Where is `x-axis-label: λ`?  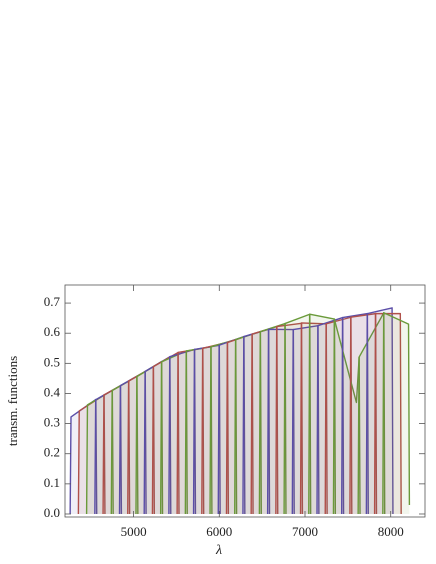
x-axis-label: λ is located at coordinates (218, 550).